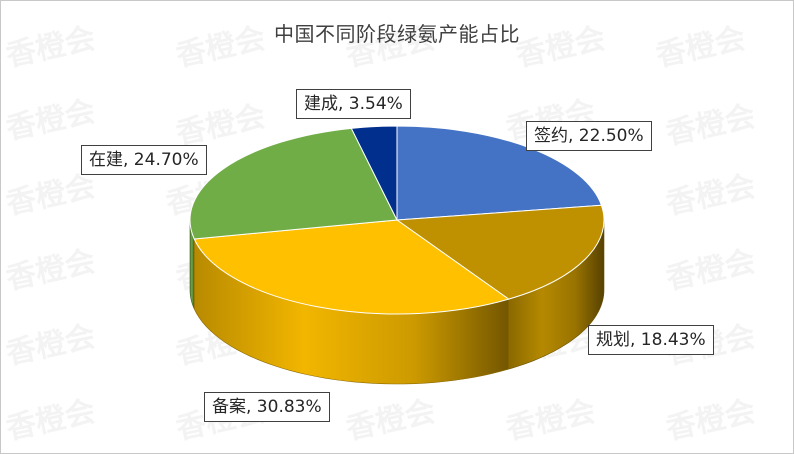 The height and width of the screenshot is (454, 794). I want to click on data-label-guihua: 规划, 18.43%, so click(651, 340).